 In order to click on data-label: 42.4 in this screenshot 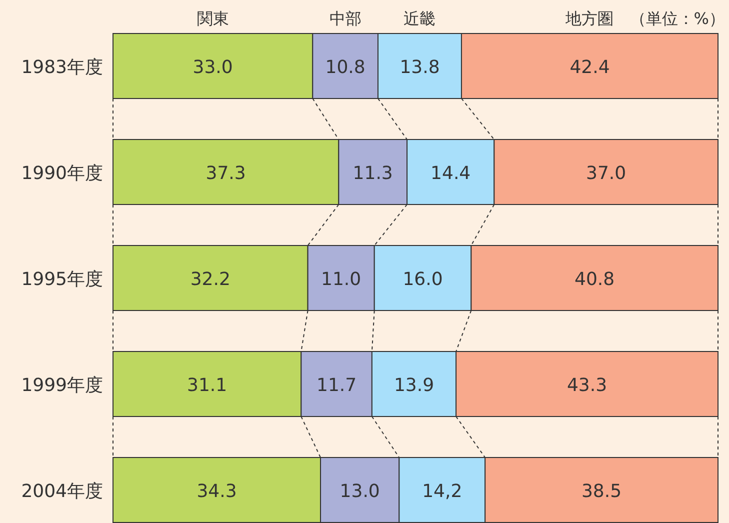, I will do `click(590, 67)`.